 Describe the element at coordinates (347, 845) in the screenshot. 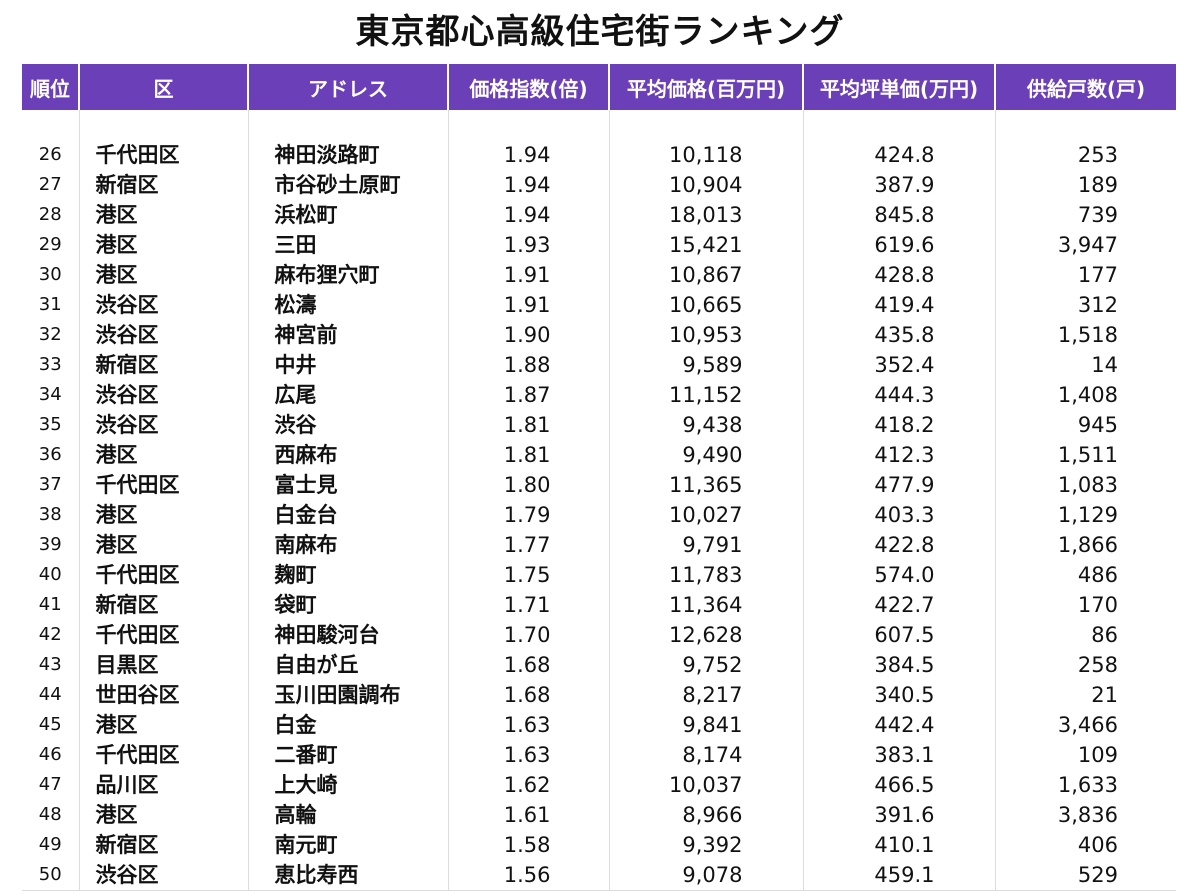

I see `address-cell: 南元町` at that location.